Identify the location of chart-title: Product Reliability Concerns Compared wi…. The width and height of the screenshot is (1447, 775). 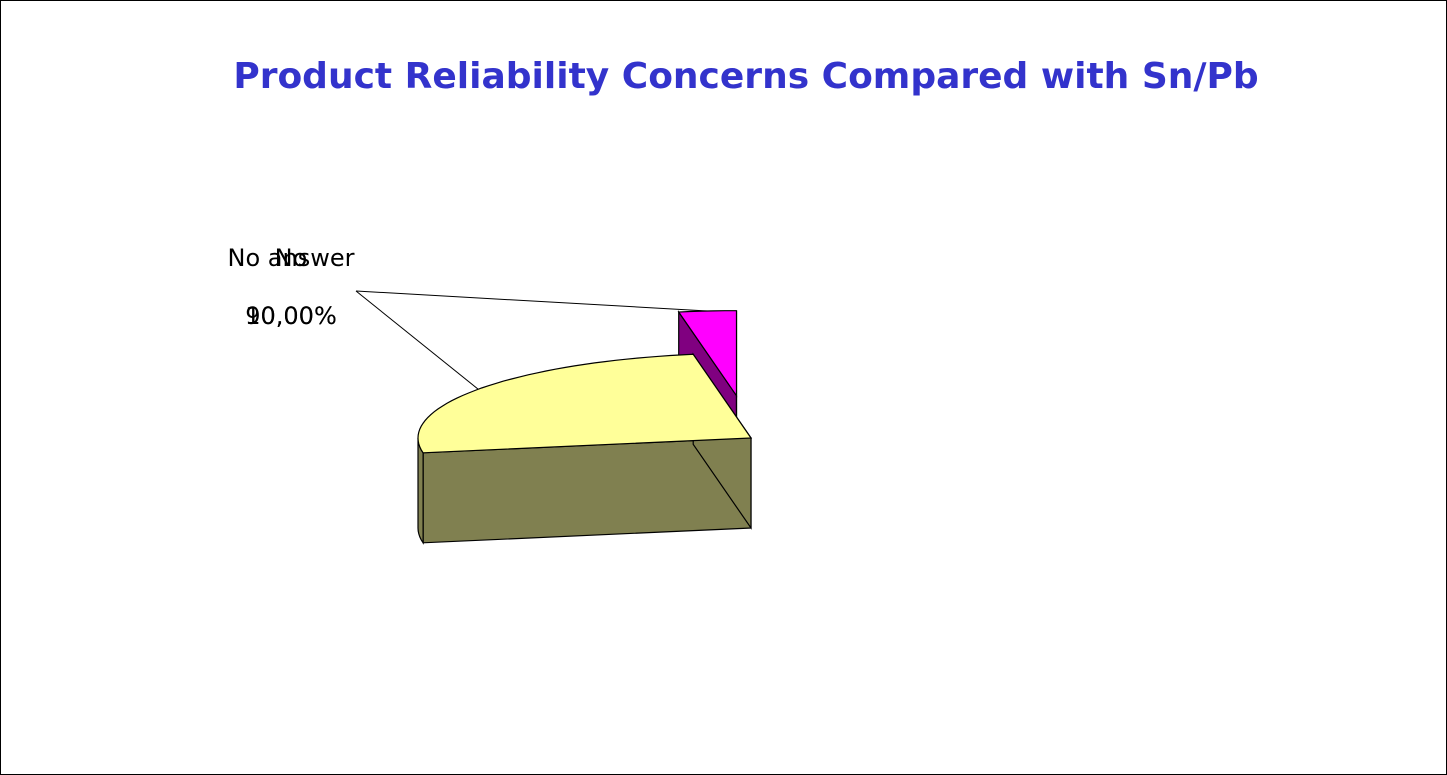
(746, 76).